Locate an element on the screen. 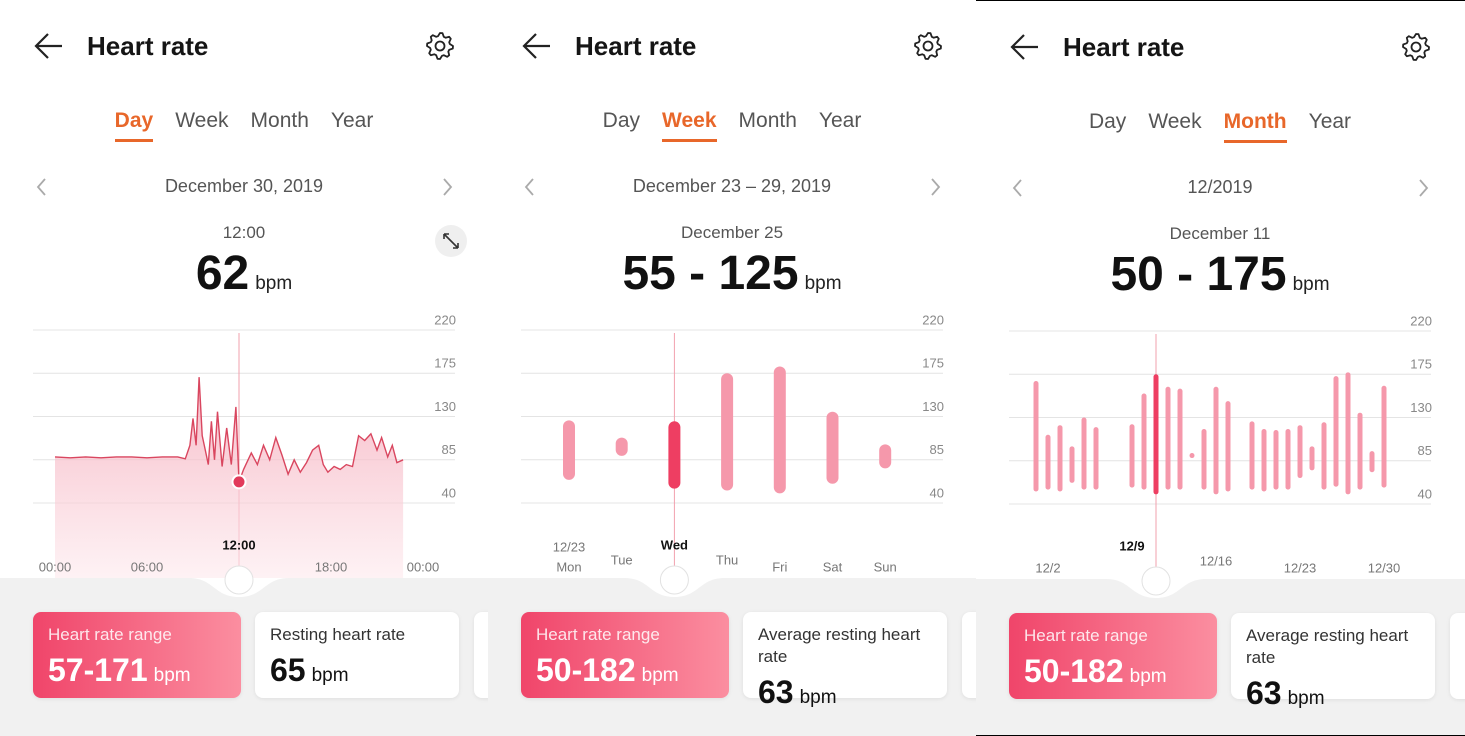  stat-card: Heart rate range 57-171 bpm is located at coordinates (137, 655).